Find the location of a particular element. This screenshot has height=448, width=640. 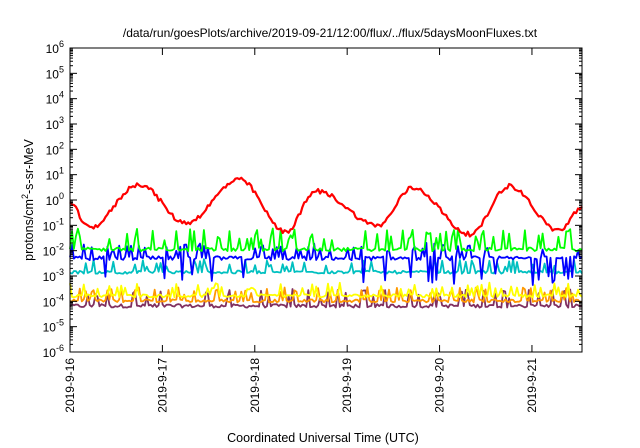

x-tick-label: 2019-9-16 is located at coordinates (70, 385).